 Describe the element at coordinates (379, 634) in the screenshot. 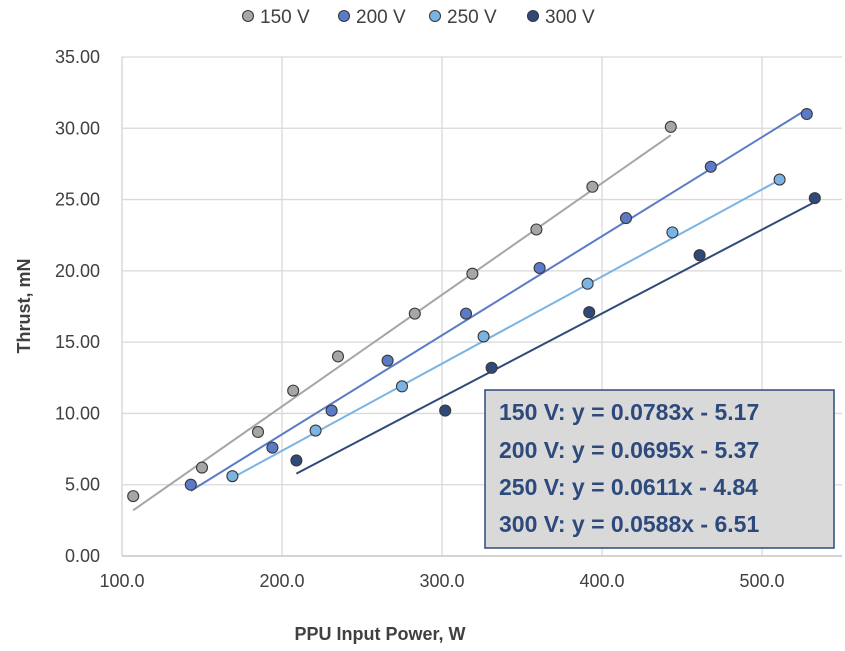

I see `x-axis-title: PPU Input Power, W` at that location.